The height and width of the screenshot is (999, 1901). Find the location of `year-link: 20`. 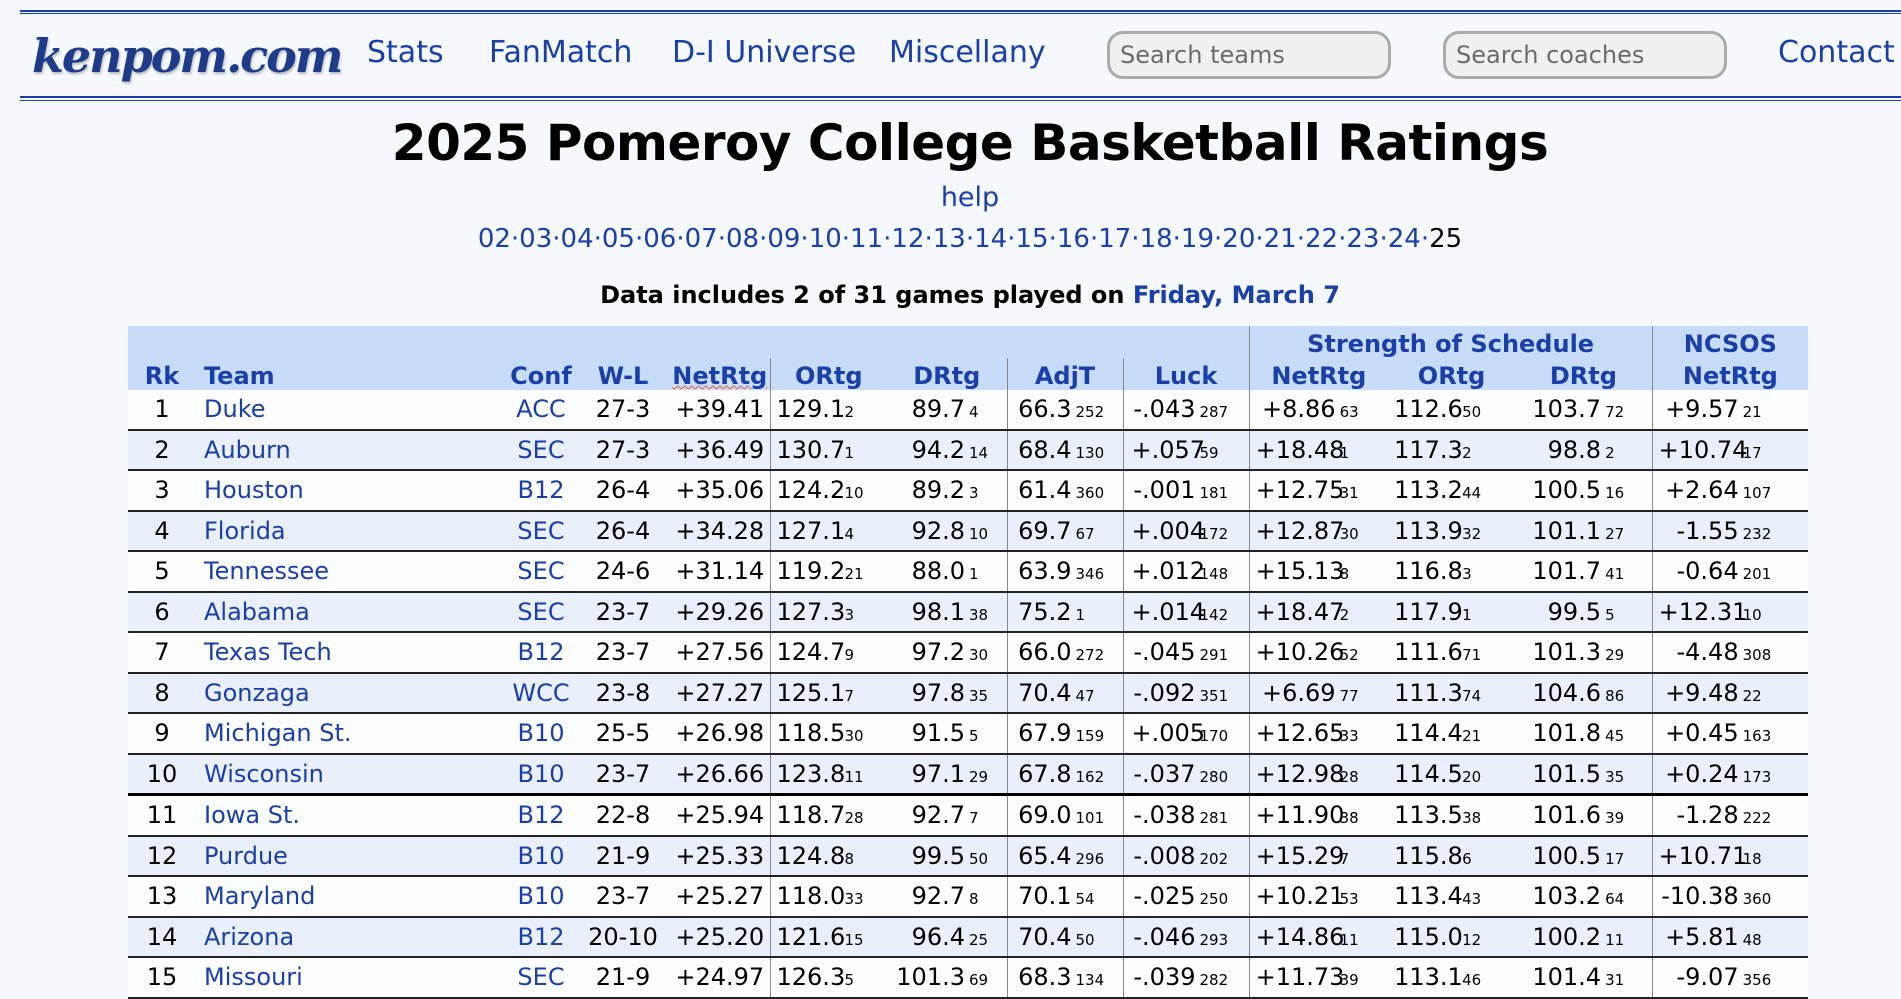

year-link: 20 is located at coordinates (1239, 239).